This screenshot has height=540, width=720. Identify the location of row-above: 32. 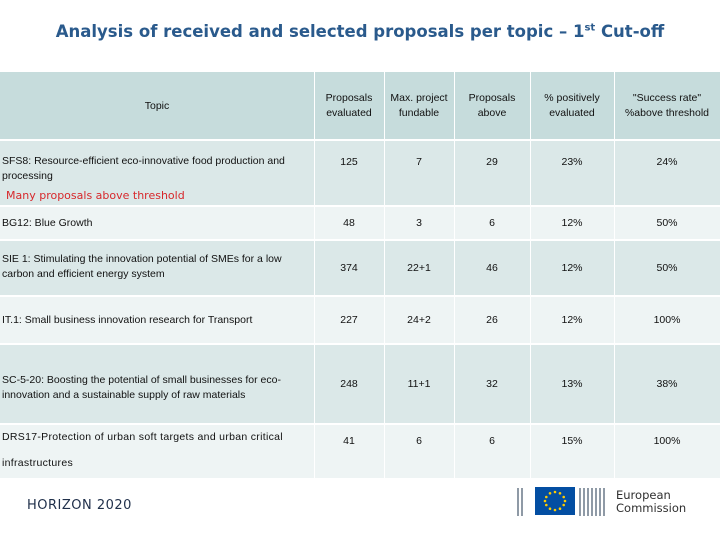
(492, 383).